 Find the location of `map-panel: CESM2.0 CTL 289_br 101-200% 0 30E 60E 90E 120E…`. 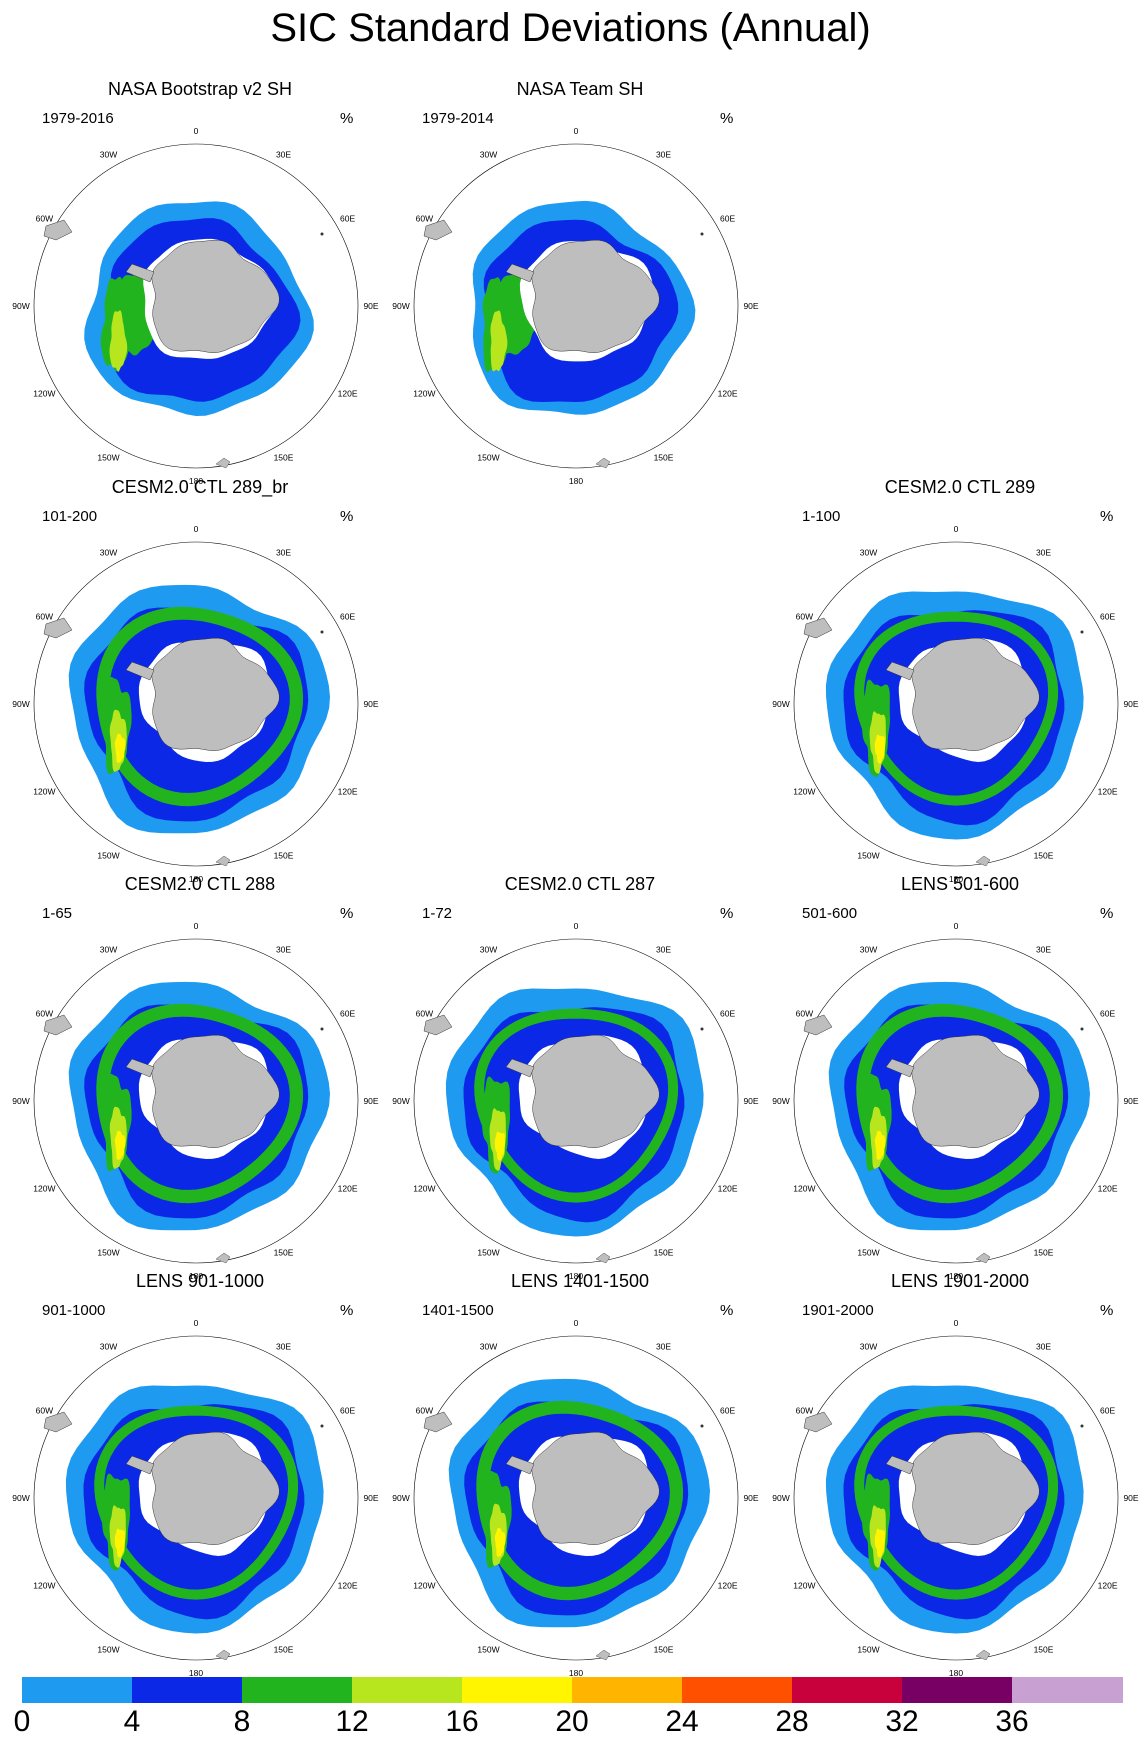

map-panel: CESM2.0 CTL 289_br 101-200% 0 30E 60E 90E 120E… is located at coordinates (200, 680).